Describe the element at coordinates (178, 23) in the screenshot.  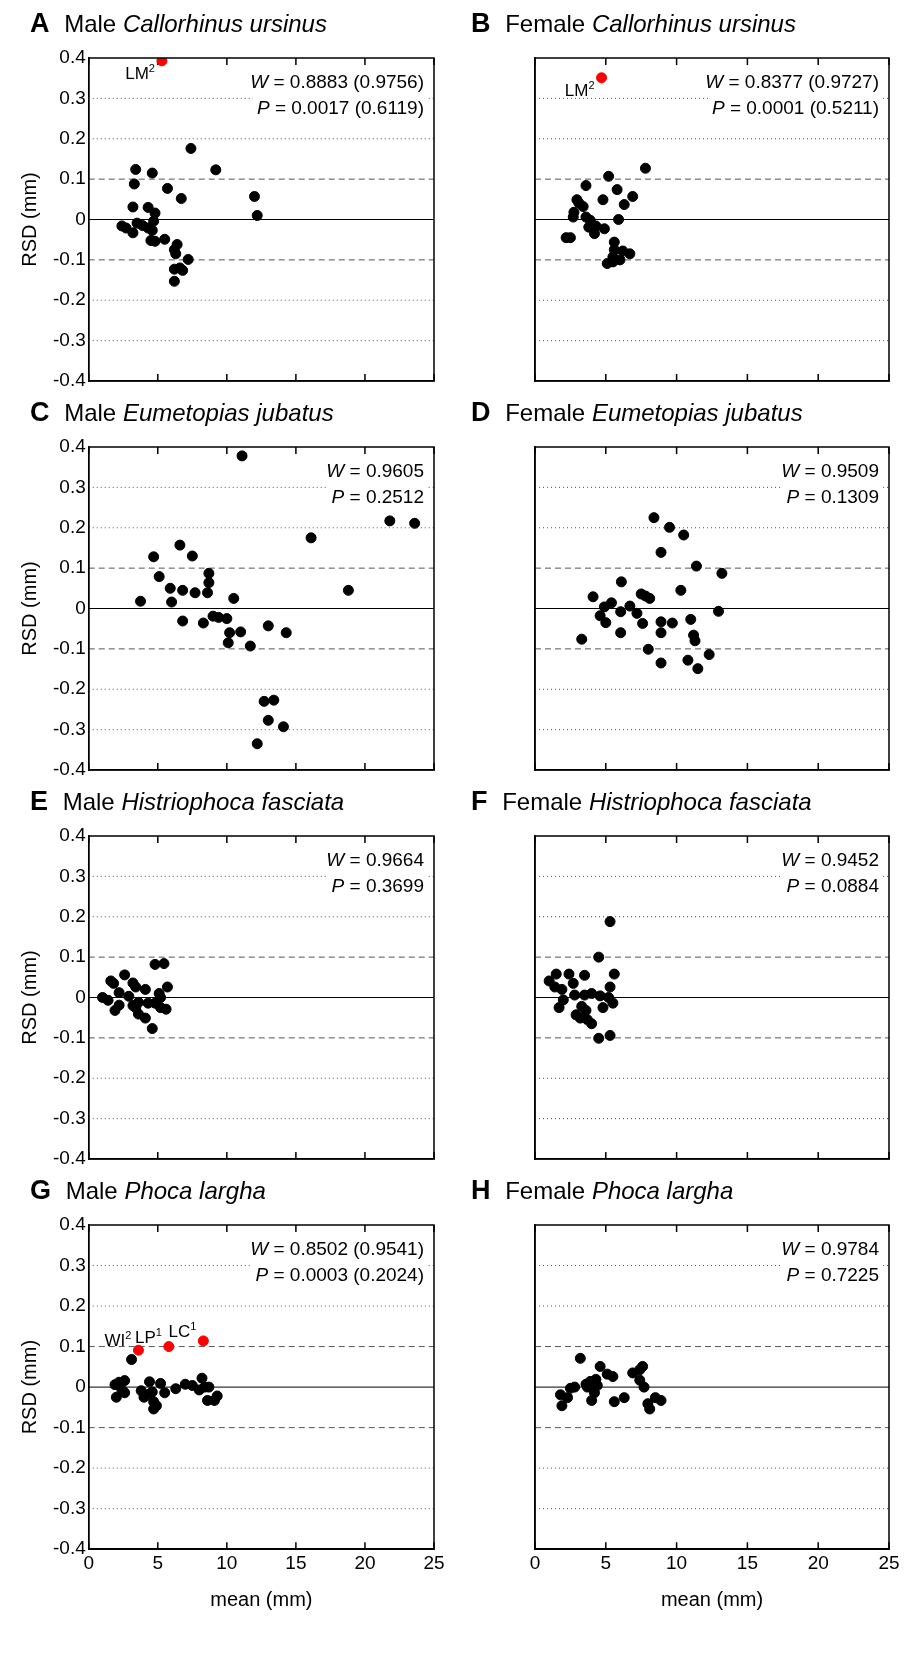
I see `chart-title: A Male Callorhinus ursinus` at that location.